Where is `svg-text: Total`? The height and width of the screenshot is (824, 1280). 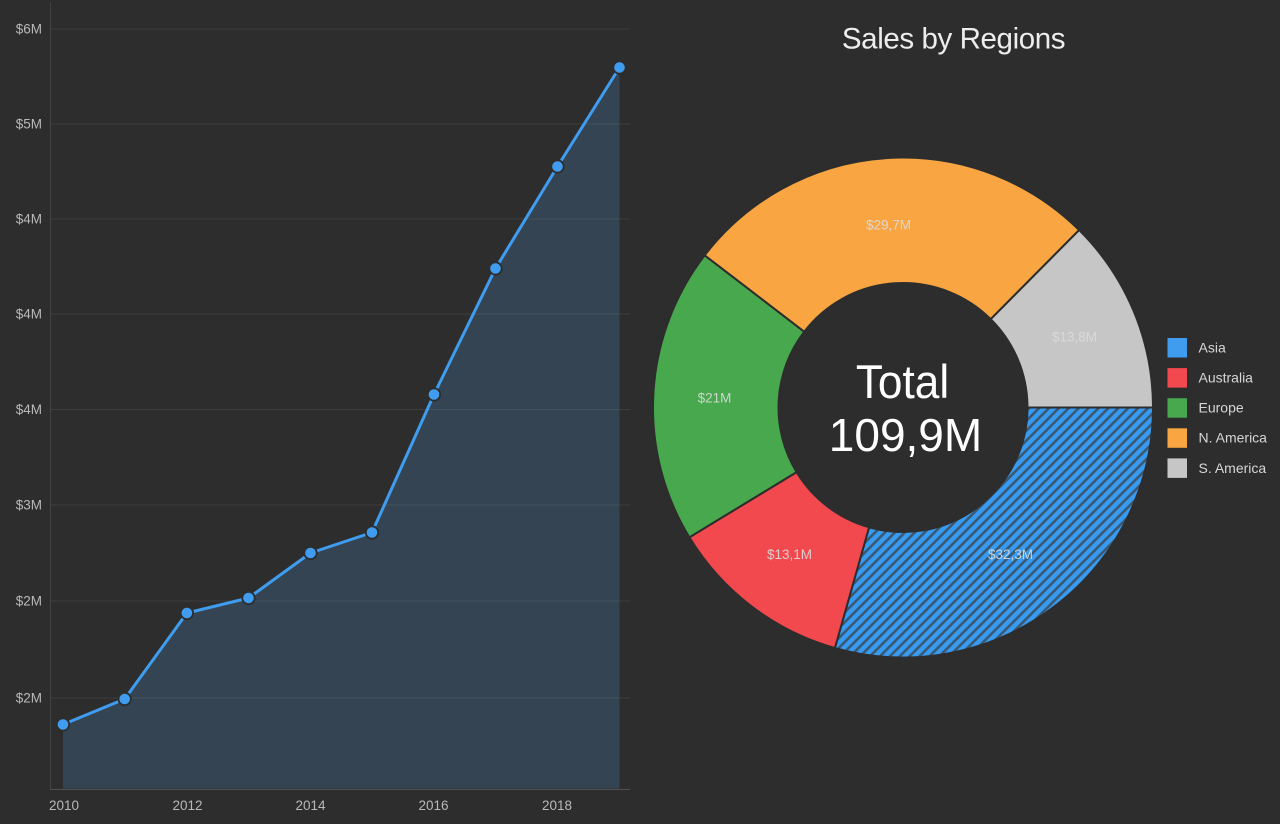
svg-text: Total is located at coordinates (902, 382).